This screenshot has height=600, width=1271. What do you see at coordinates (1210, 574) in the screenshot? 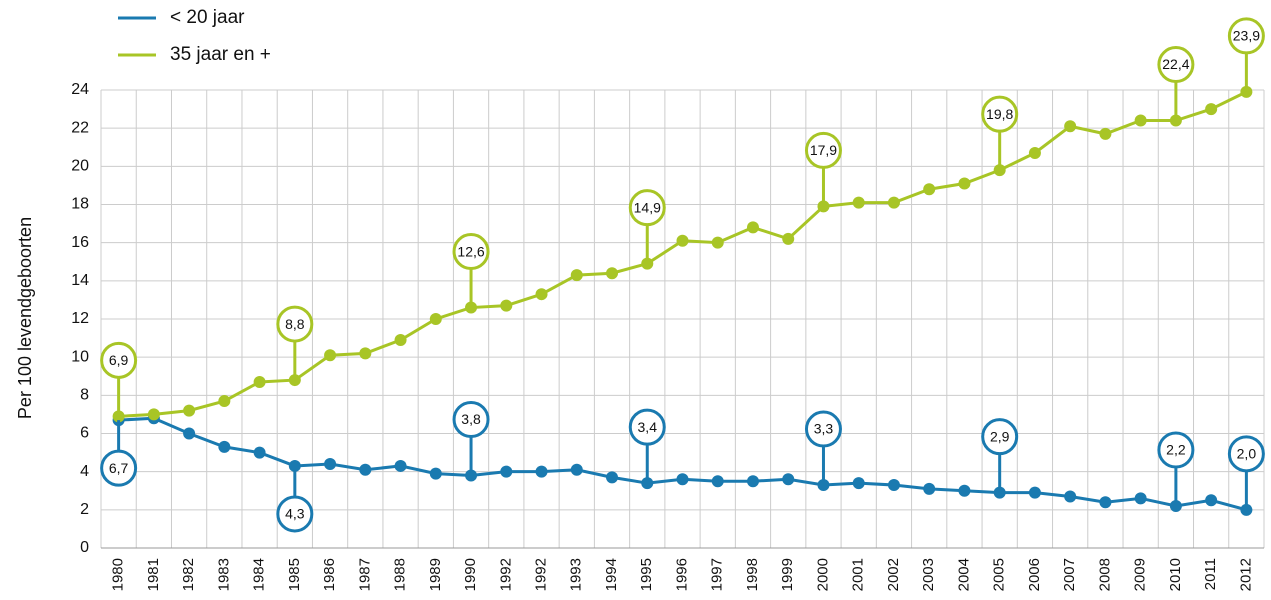
I see `x-tick-label: 2011` at bounding box center [1210, 574].